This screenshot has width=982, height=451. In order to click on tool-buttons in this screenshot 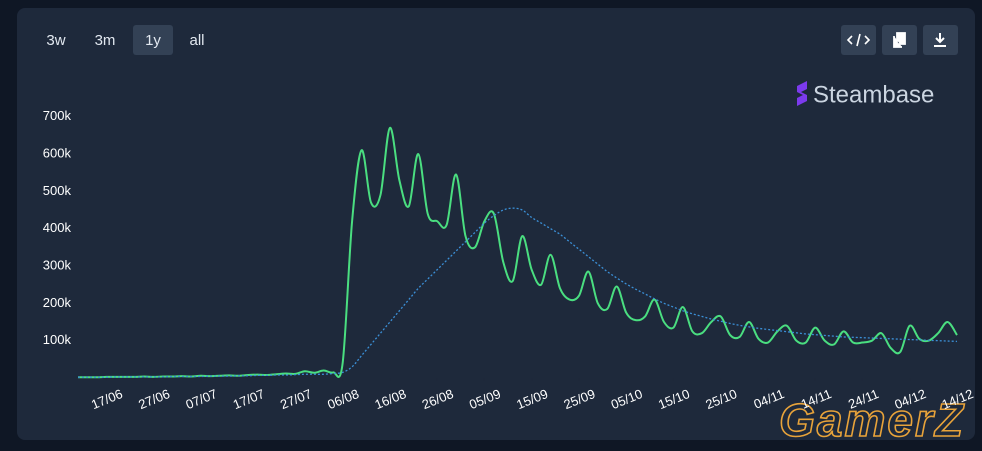, I will do `click(899, 40)`.